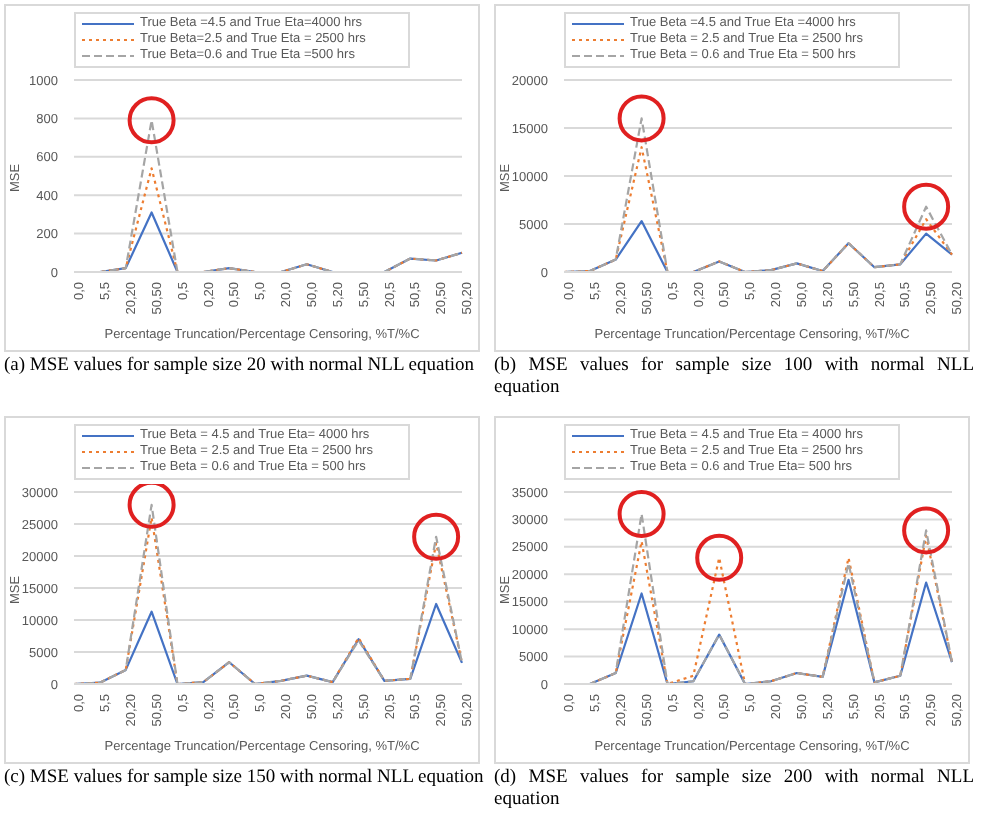  Describe the element at coordinates (240, 367) in the screenshot. I see `text: (a) MSE values for sample size 20 with normal NLL equation` at that location.